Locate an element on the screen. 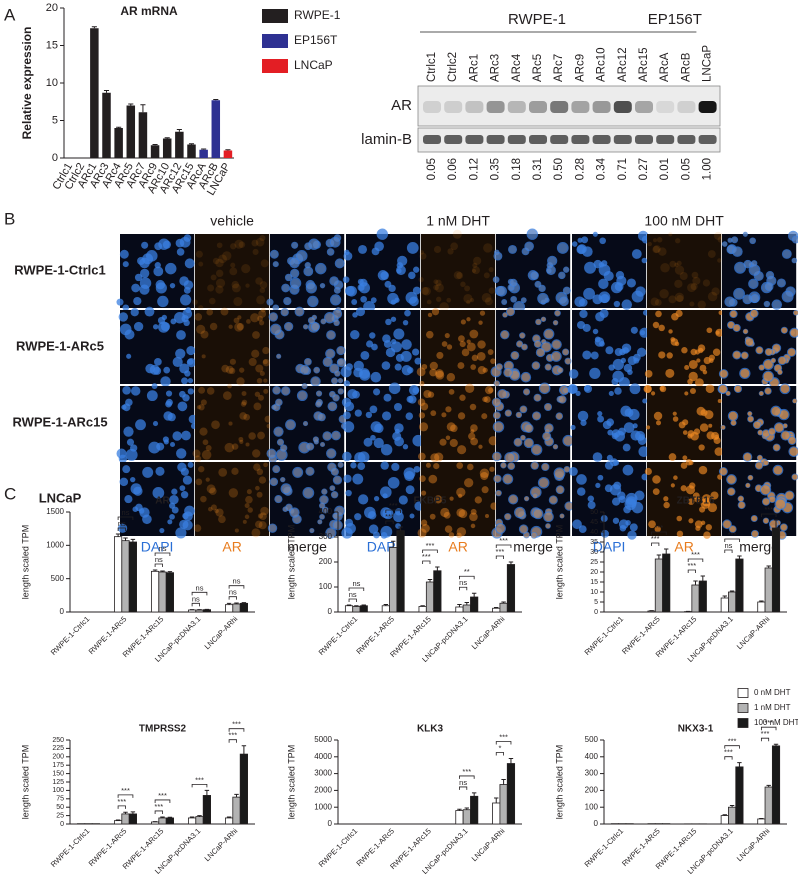 Image resolution: width=798 pixels, height=894 pixels. x-tick-label: LNCaP-ARhi is located at coordinates (753, 844).